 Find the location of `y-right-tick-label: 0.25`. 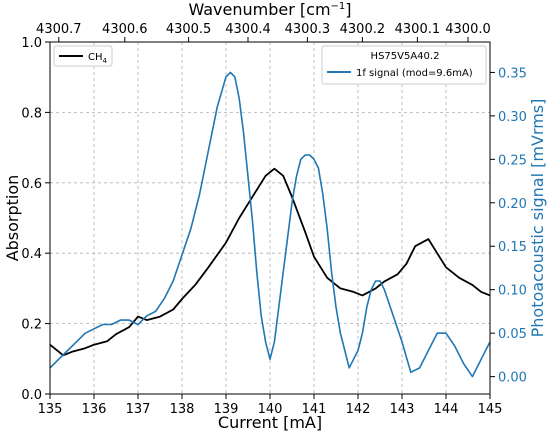

y-right-tick-label: 0.25 is located at coordinates (512, 160).